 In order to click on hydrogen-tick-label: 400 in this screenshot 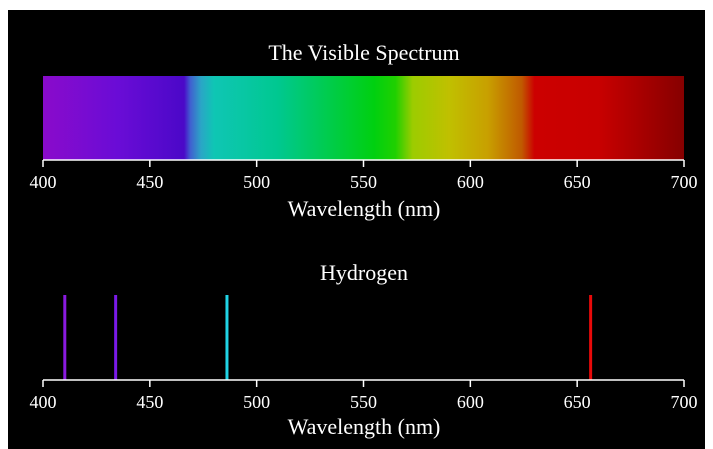, I will do `click(43, 402)`.